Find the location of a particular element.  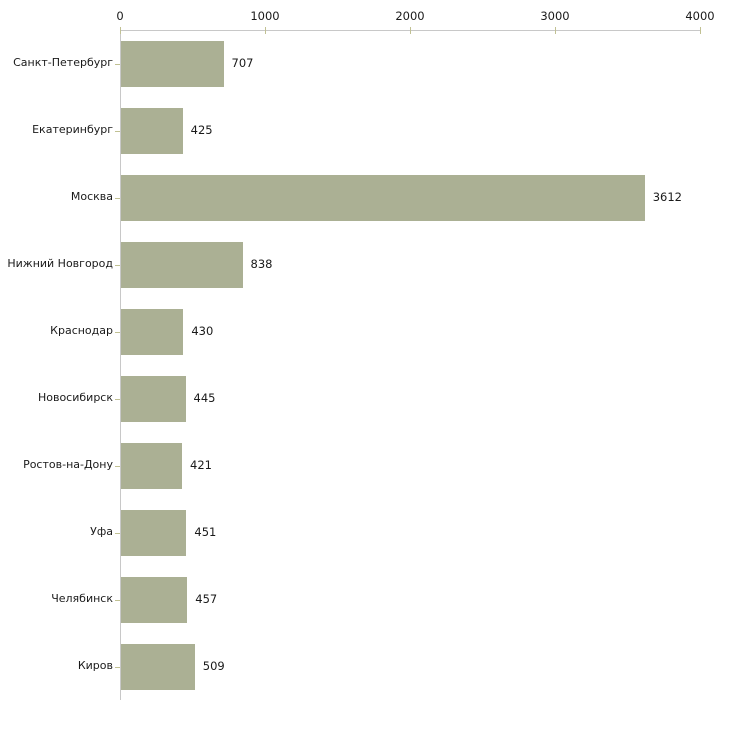

value-label: 445 is located at coordinates (204, 397).